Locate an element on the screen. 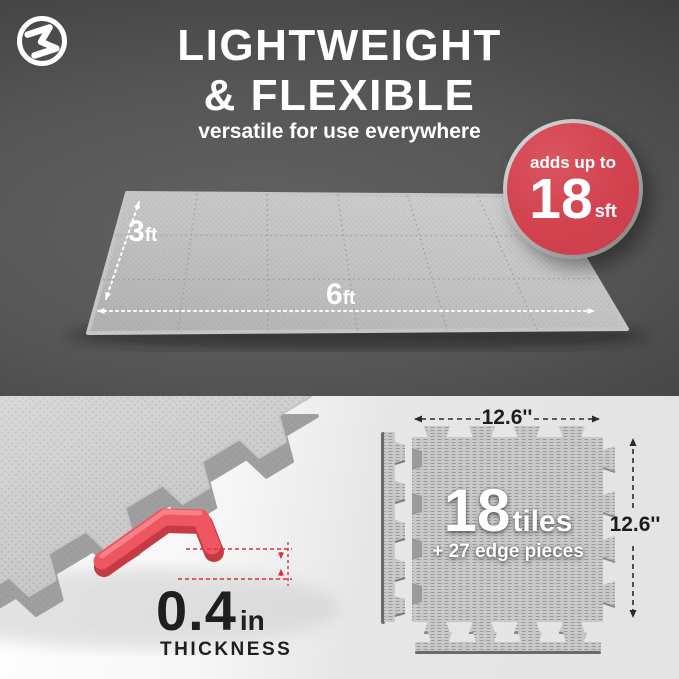 This screenshot has width=679, height=679. badge-value: 18 is located at coordinates (561, 199).